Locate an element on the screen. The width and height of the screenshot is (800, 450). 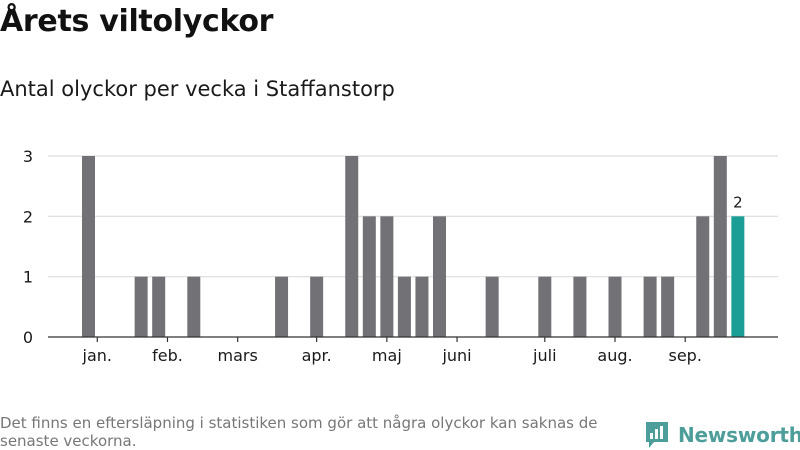
x-tick-label: aug. is located at coordinates (614, 355).